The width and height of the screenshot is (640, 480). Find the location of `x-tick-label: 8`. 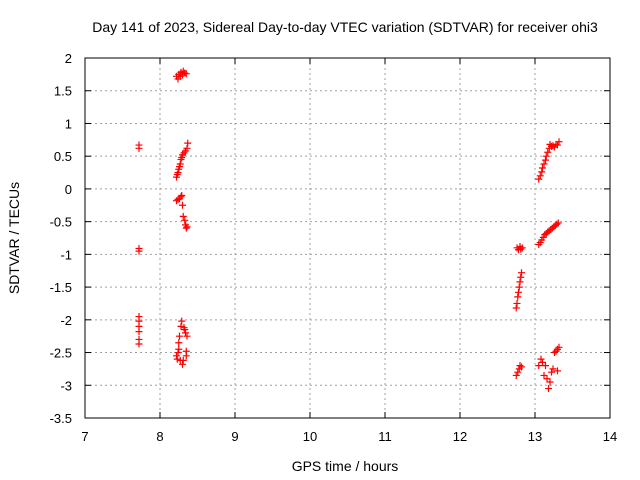

x-tick-label: 8 is located at coordinates (159, 436).